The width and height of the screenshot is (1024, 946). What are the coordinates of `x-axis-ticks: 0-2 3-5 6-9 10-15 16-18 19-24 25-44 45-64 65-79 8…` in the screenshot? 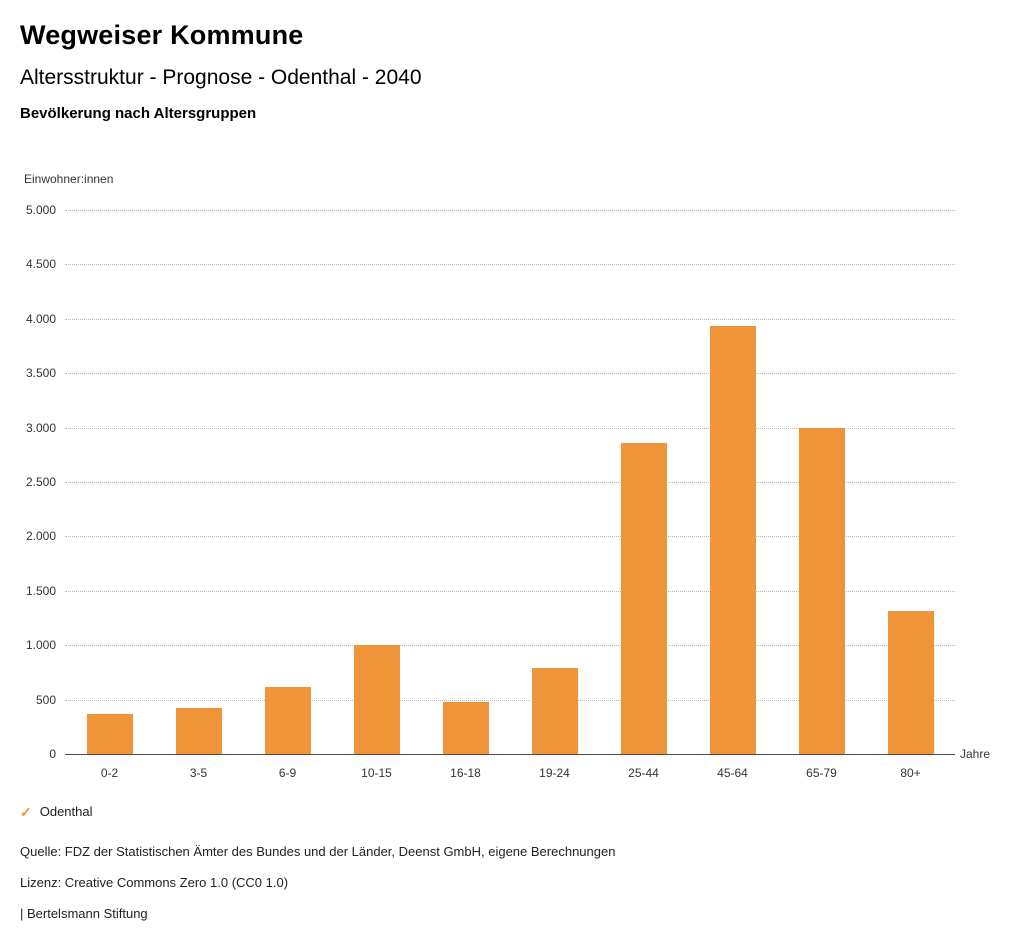 It's located at (510, 774).